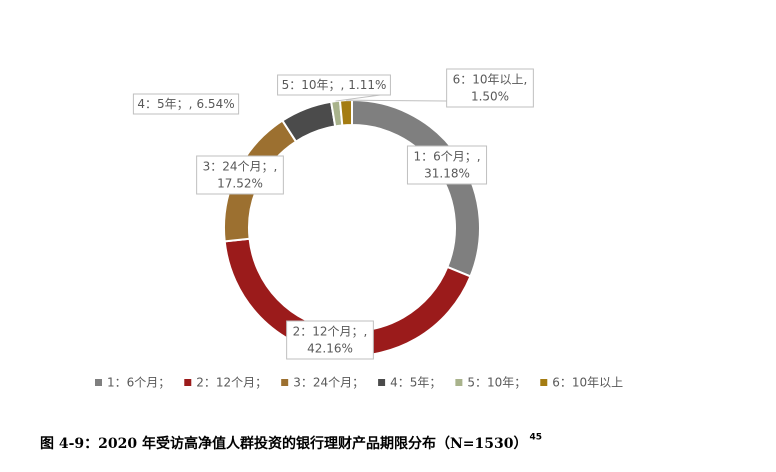  I want to click on label-value: 42.16%, so click(330, 349).